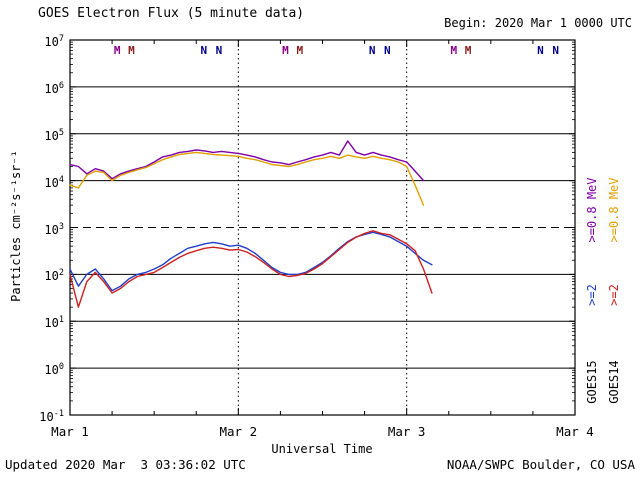 This screenshot has width=640, height=480. I want to click on updated-timestamp: Updated 2020 Mar 3 03:36:02 UTC, so click(125, 464).